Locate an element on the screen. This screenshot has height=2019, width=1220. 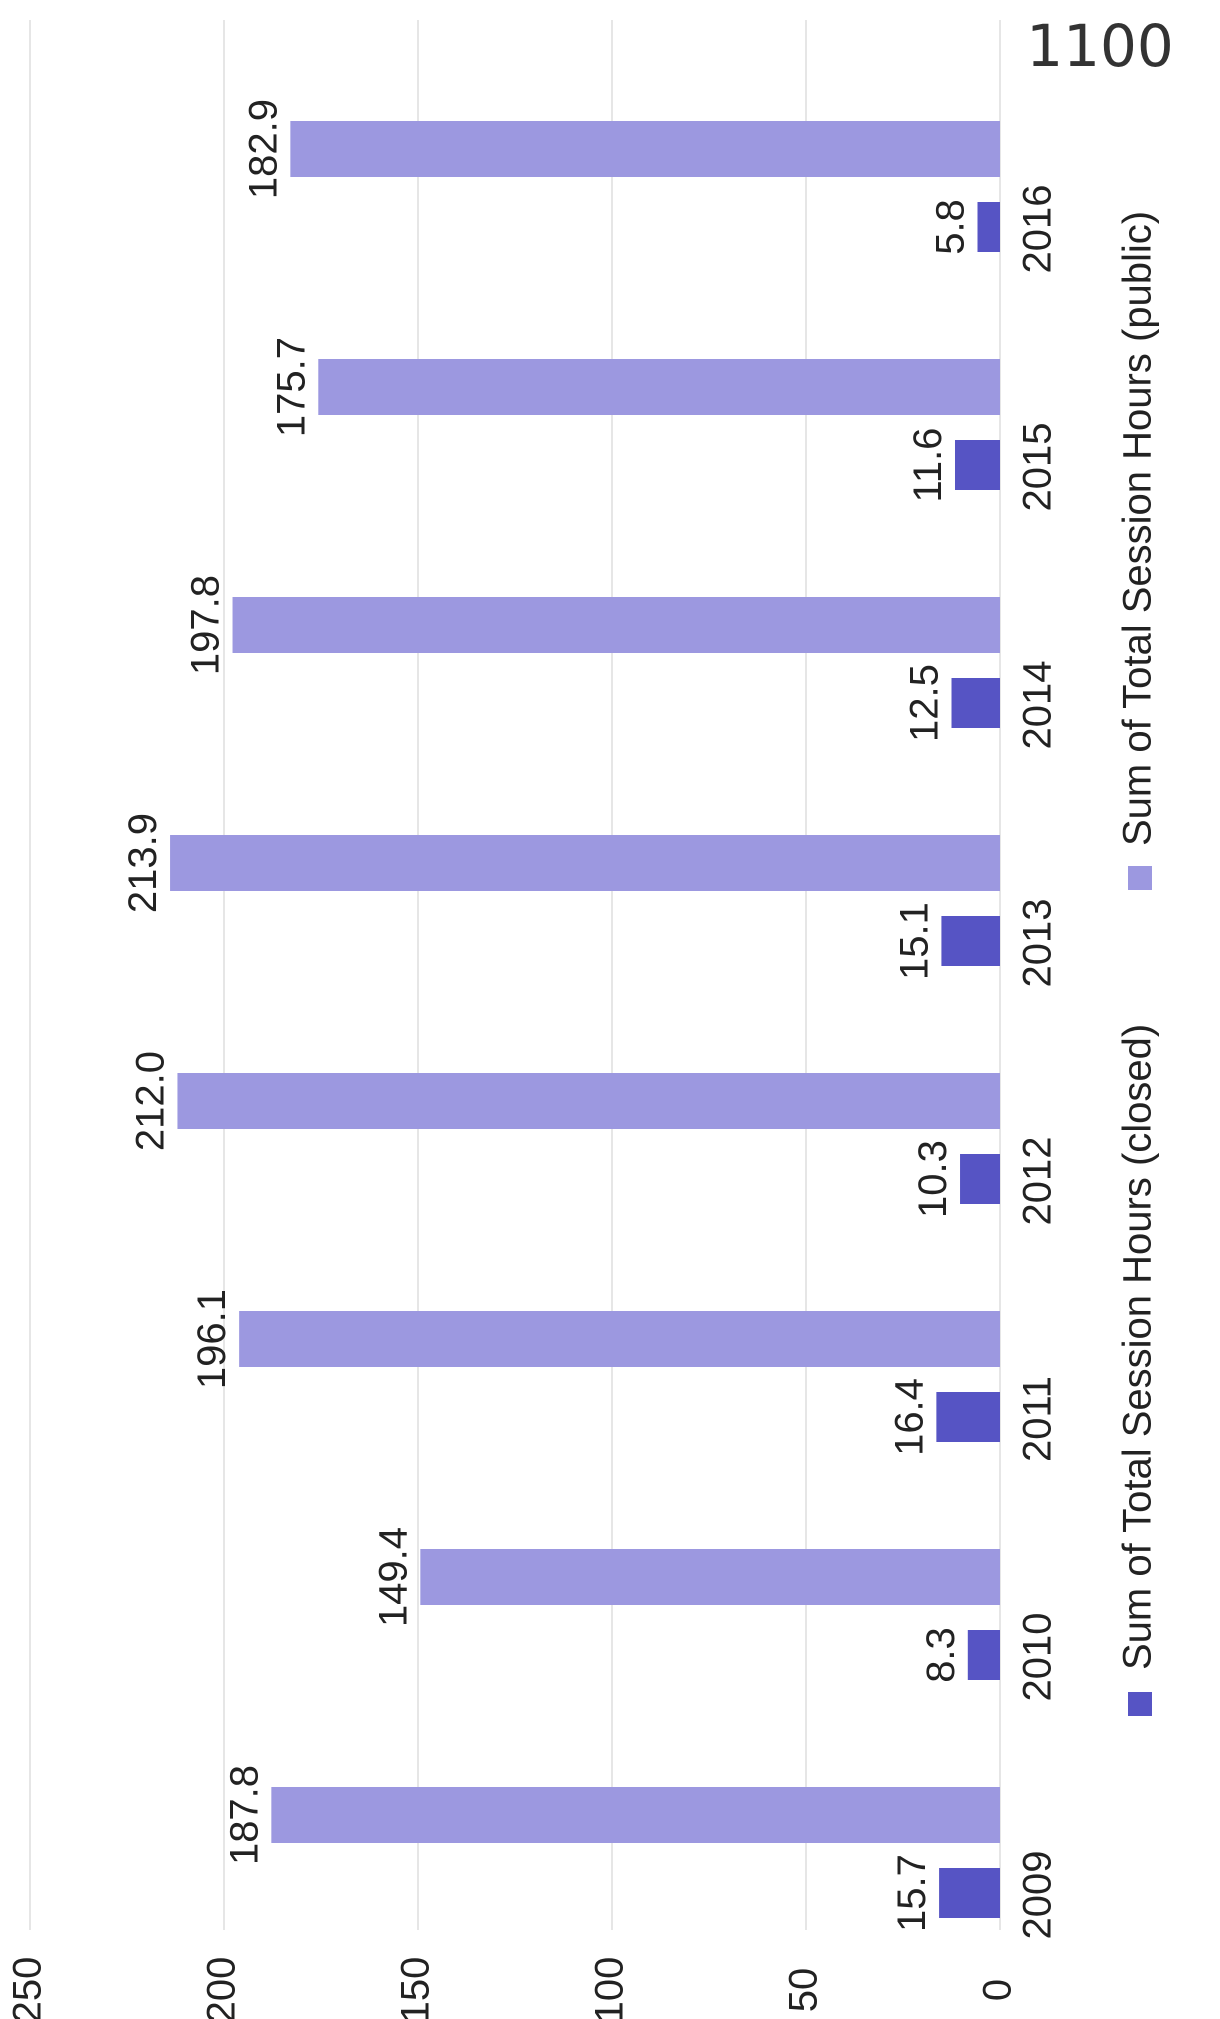
value-tick-label: 0 is located at coordinates (998, 1990).